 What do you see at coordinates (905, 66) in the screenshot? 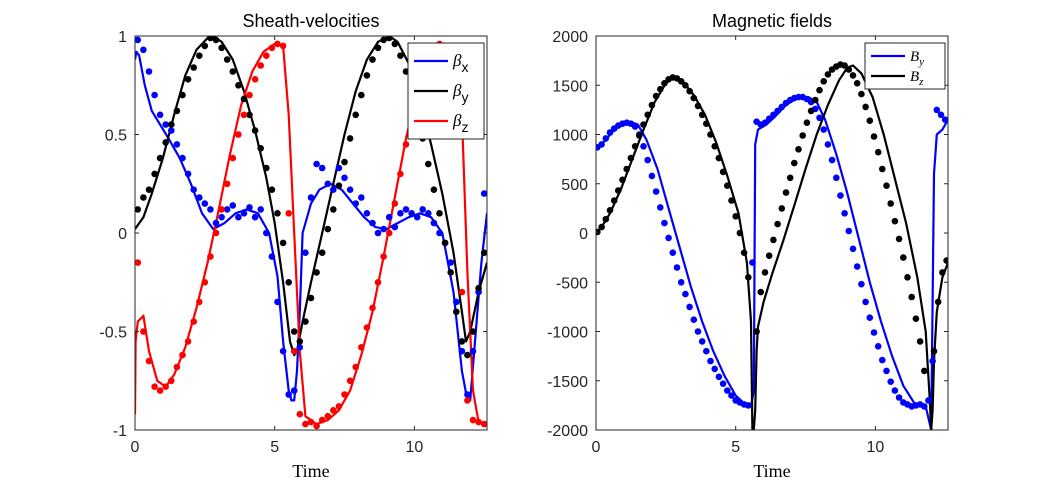
I see `legend-box` at bounding box center [905, 66].